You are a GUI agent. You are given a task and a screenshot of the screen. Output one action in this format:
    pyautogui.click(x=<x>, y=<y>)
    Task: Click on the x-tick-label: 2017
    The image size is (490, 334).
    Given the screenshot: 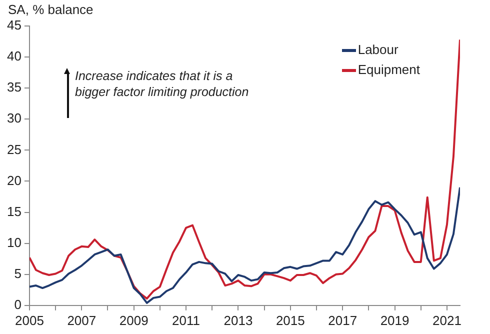 What is the action you would take?
    pyautogui.click(x=343, y=320)
    